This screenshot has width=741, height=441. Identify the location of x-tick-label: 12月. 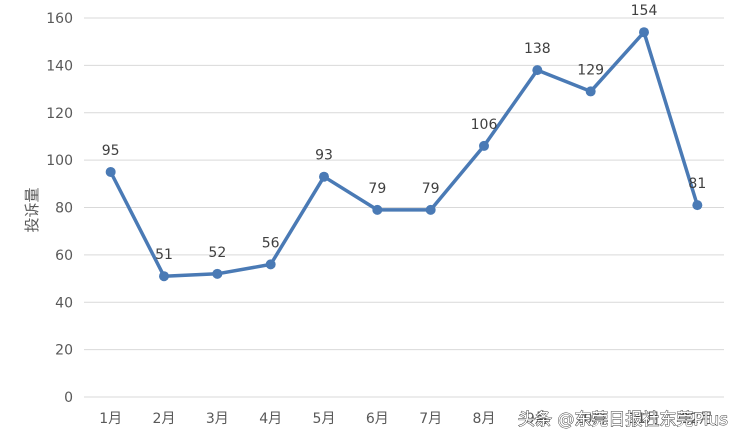
(697, 419).